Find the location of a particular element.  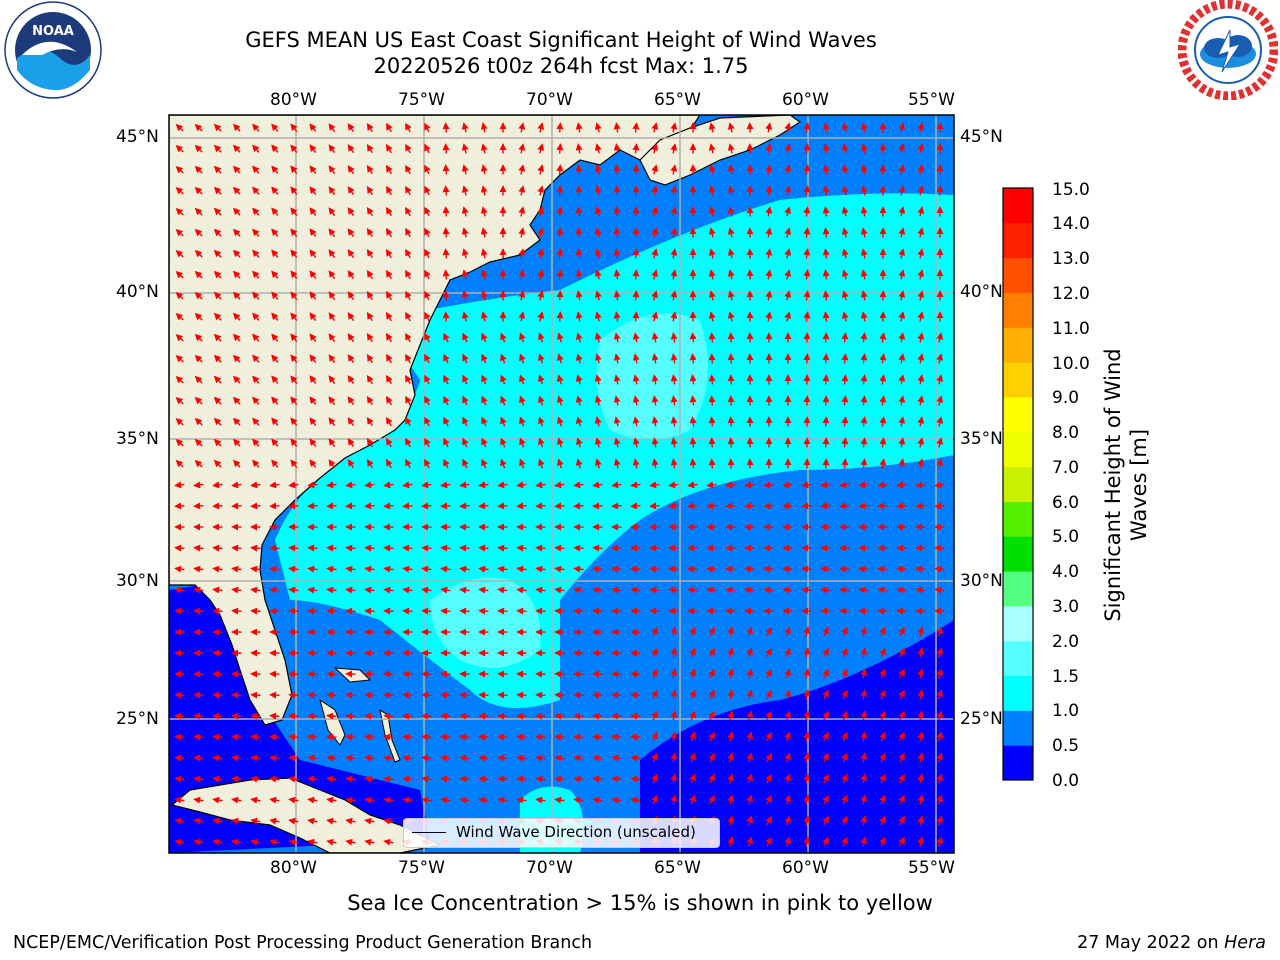

colorbar-tick: 14.0 is located at coordinates (1071, 224).